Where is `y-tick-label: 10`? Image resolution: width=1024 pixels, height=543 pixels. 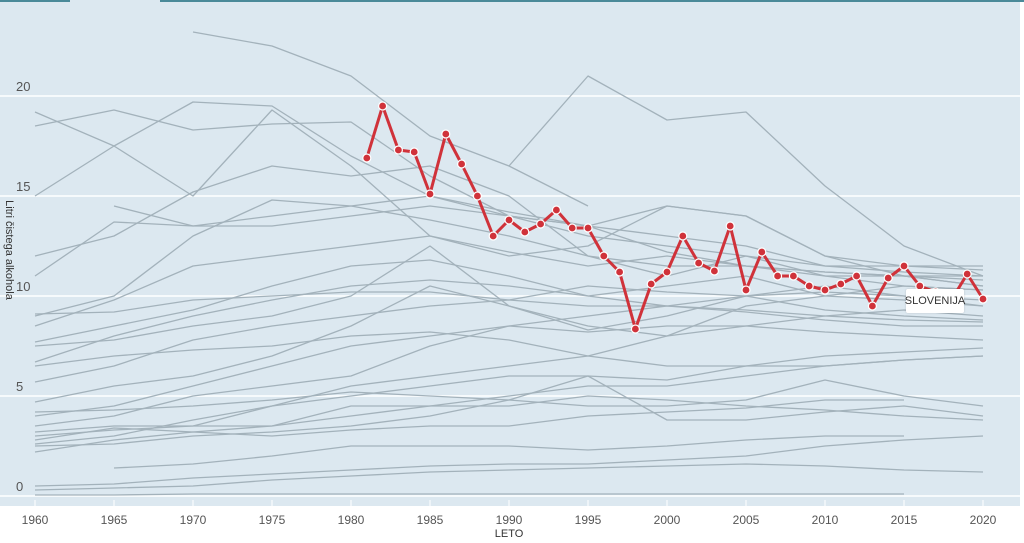
y-tick-label: 10 is located at coordinates (23, 286).